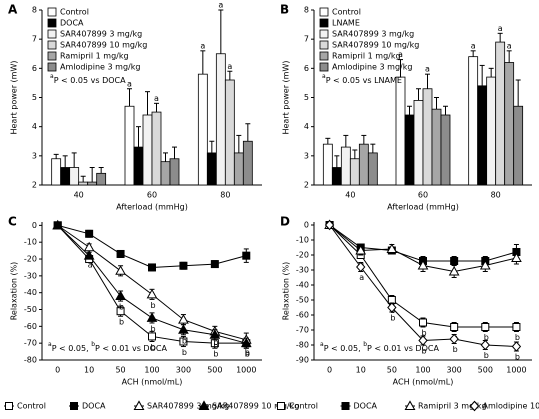 The height and width of the screenshot is (419, 539). What do you see at coordinates (13, 10) in the screenshot?
I see `panel-label: A` at bounding box center [13, 10].